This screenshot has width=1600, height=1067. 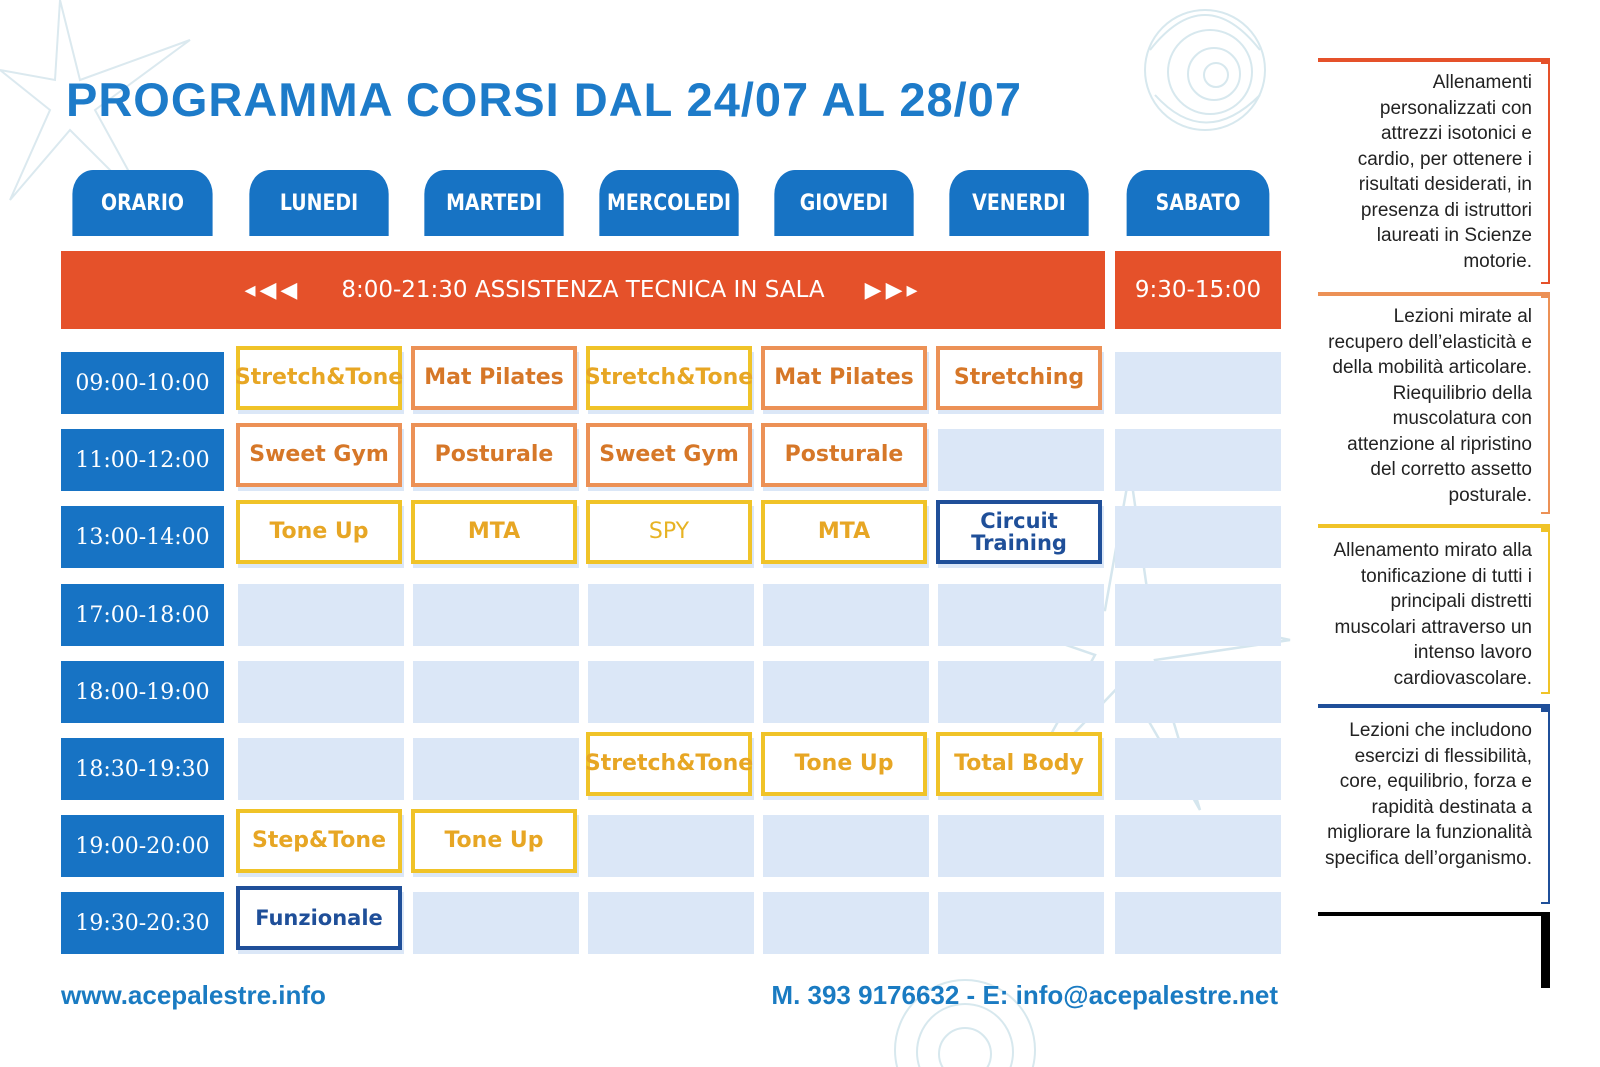 What do you see at coordinates (193, 995) in the screenshot?
I see `website-link: www.acepalestre.info` at bounding box center [193, 995].